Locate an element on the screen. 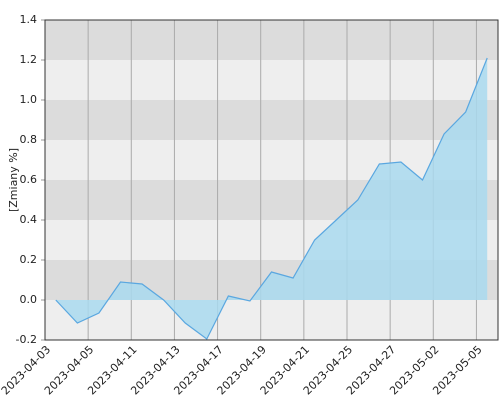 The image size is (500, 404). y-tick-label: 0.8 is located at coordinates (29, 139).